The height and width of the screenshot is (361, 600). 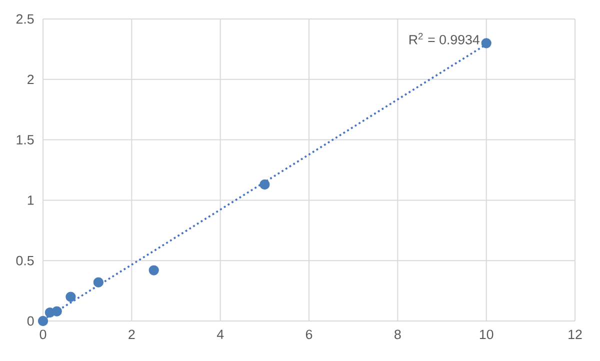 What do you see at coordinates (487, 335) in the screenshot?
I see `x-tick-label: 10` at bounding box center [487, 335].